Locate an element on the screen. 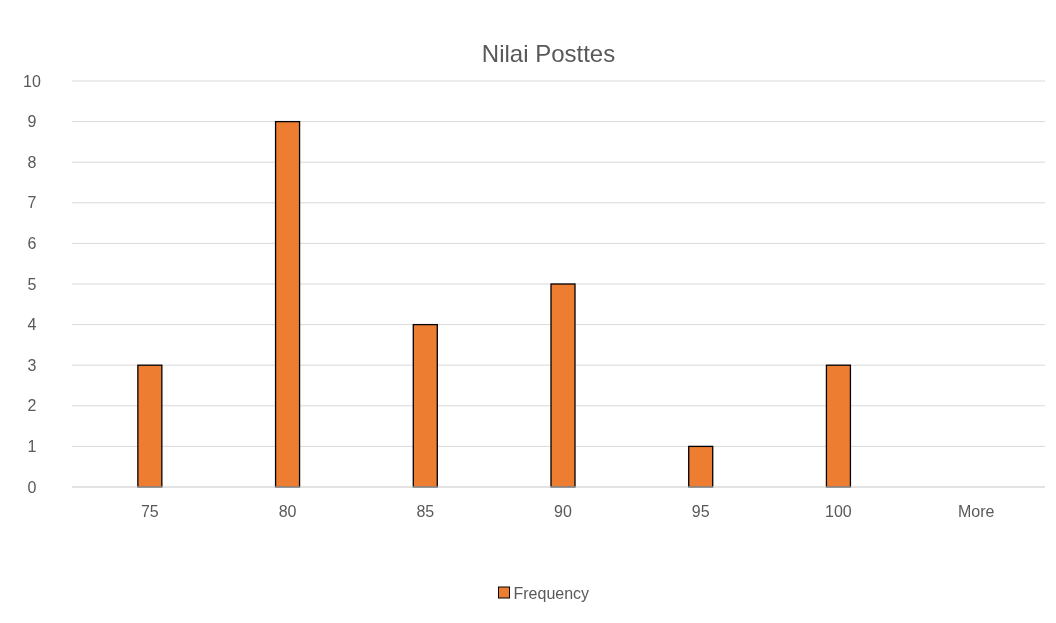 This screenshot has width=1056, height=623. x-tick-label: 80 is located at coordinates (287, 511).